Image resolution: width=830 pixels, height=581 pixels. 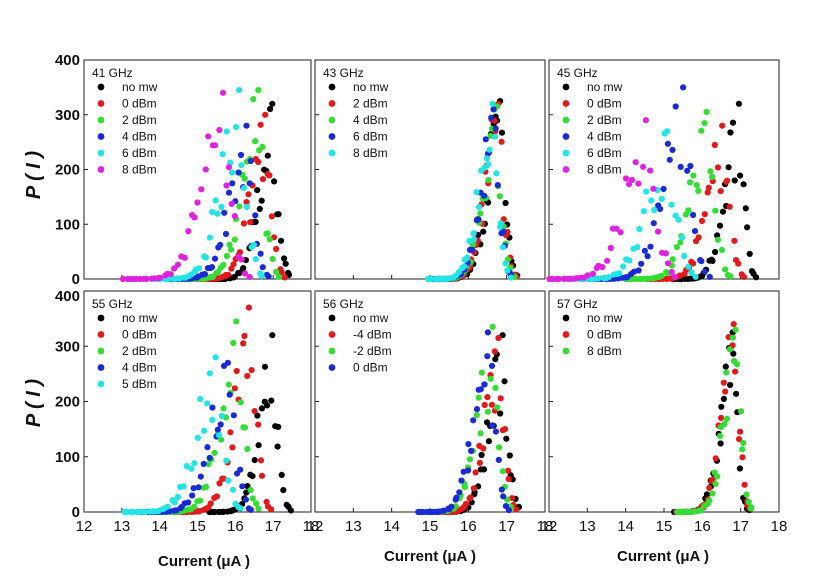 I want to click on series-8-dBm, so click(x=186, y=186).